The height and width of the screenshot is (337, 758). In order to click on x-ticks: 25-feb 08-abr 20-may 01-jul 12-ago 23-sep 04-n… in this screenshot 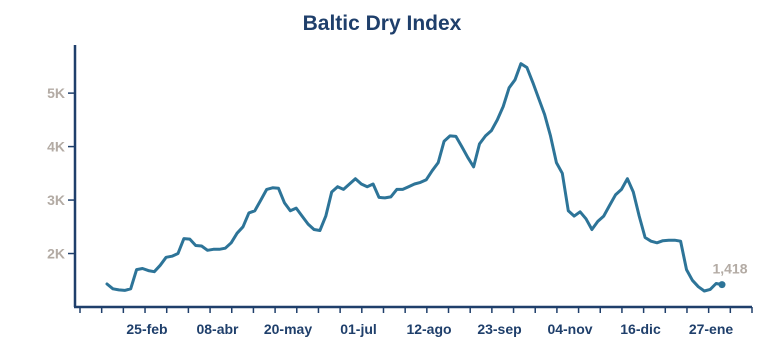, I will do `click(416, 322)`.